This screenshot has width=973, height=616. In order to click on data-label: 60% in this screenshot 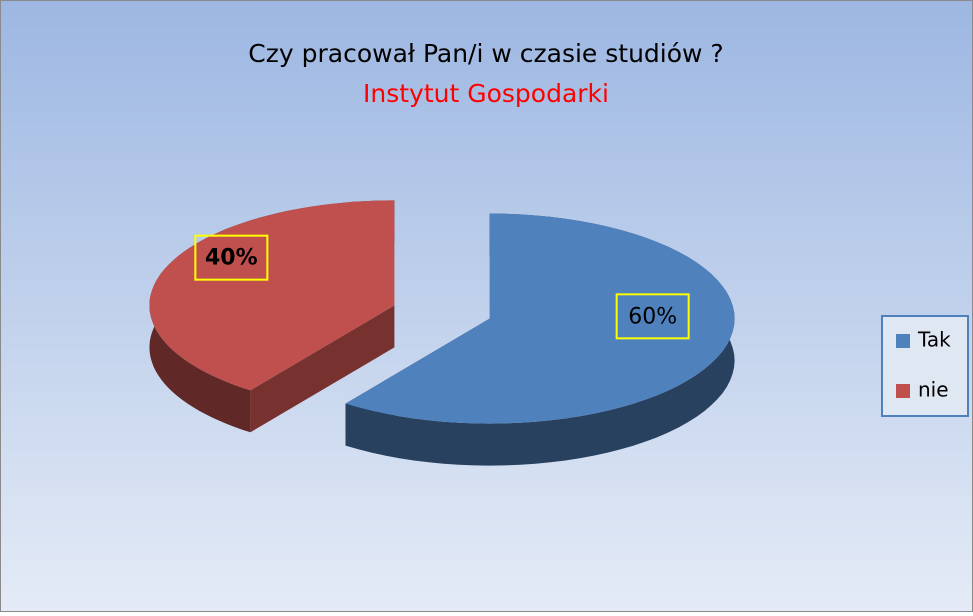, I will do `click(652, 316)`.